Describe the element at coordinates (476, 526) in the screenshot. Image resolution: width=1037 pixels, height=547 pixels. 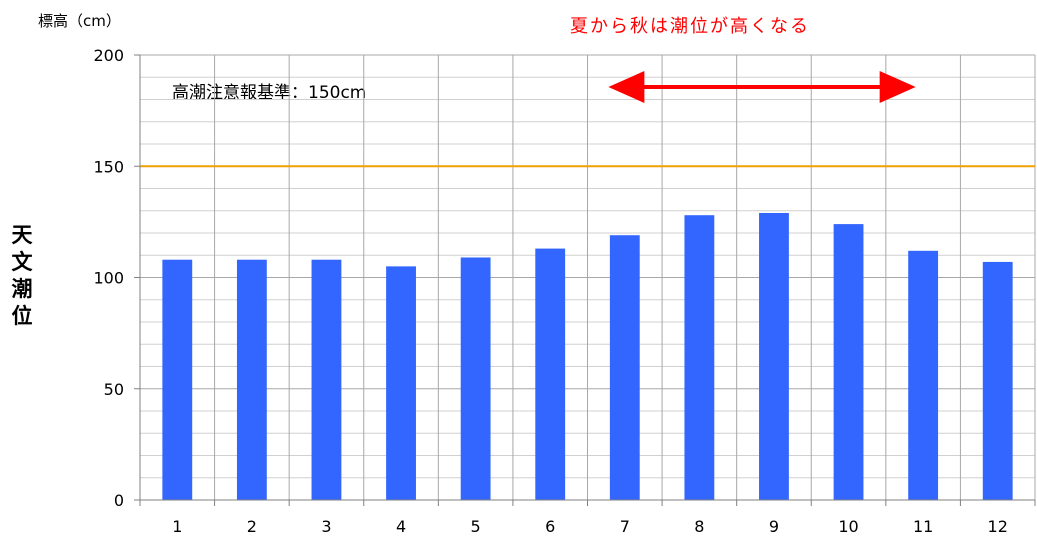
I see `x-tick-label: 5` at that location.